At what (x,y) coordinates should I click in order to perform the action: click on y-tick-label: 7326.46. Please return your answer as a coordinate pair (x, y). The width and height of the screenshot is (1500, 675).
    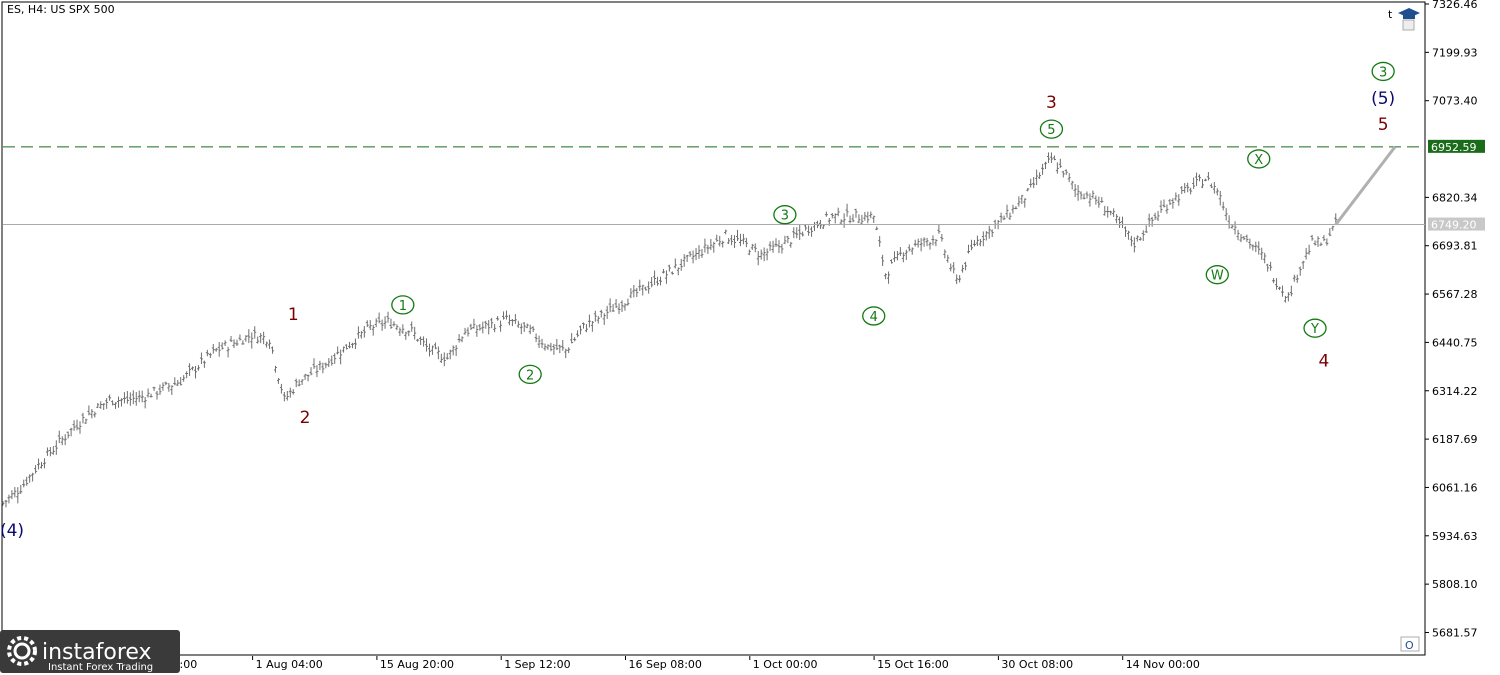
    Looking at the image, I should click on (1455, 5).